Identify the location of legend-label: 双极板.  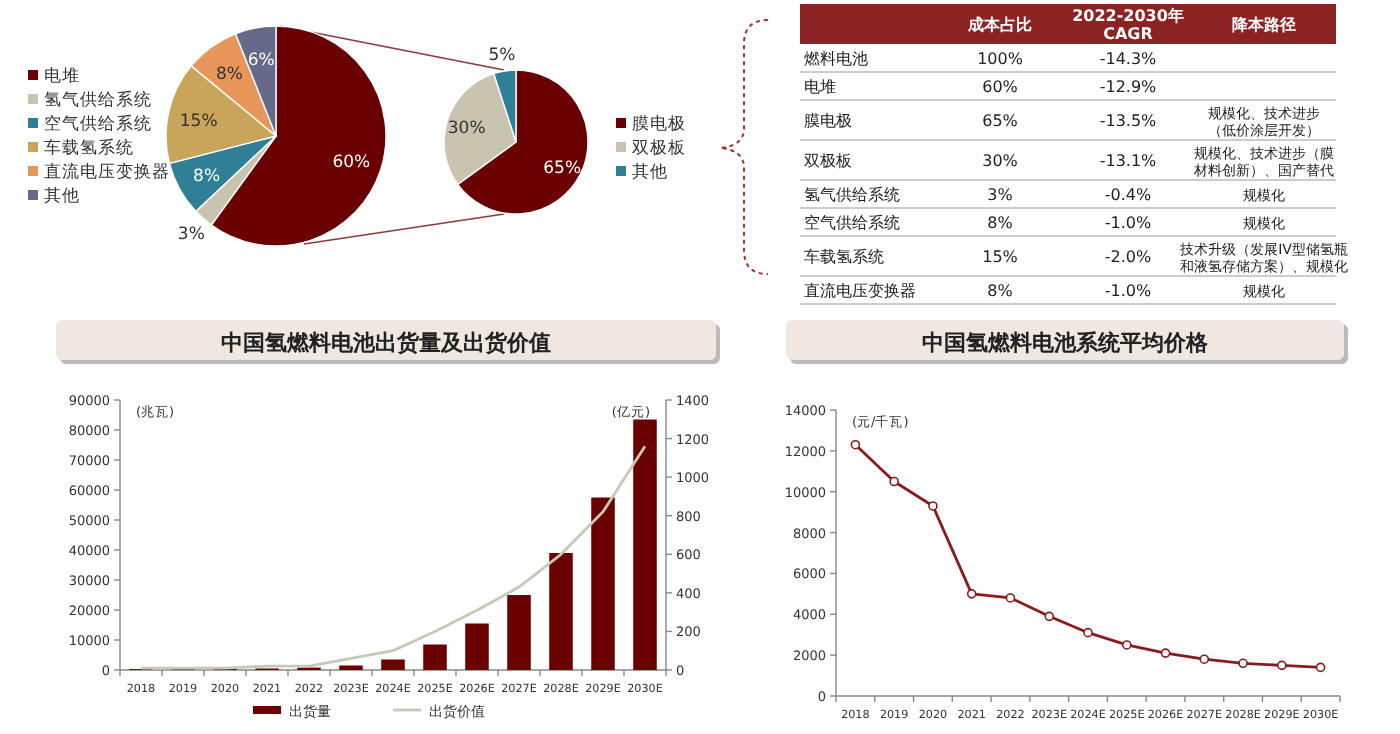
(659, 148).